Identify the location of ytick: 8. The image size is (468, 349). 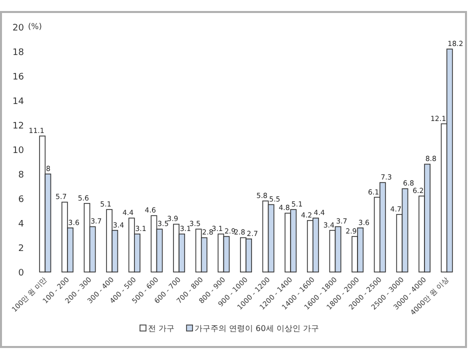
(21, 175).